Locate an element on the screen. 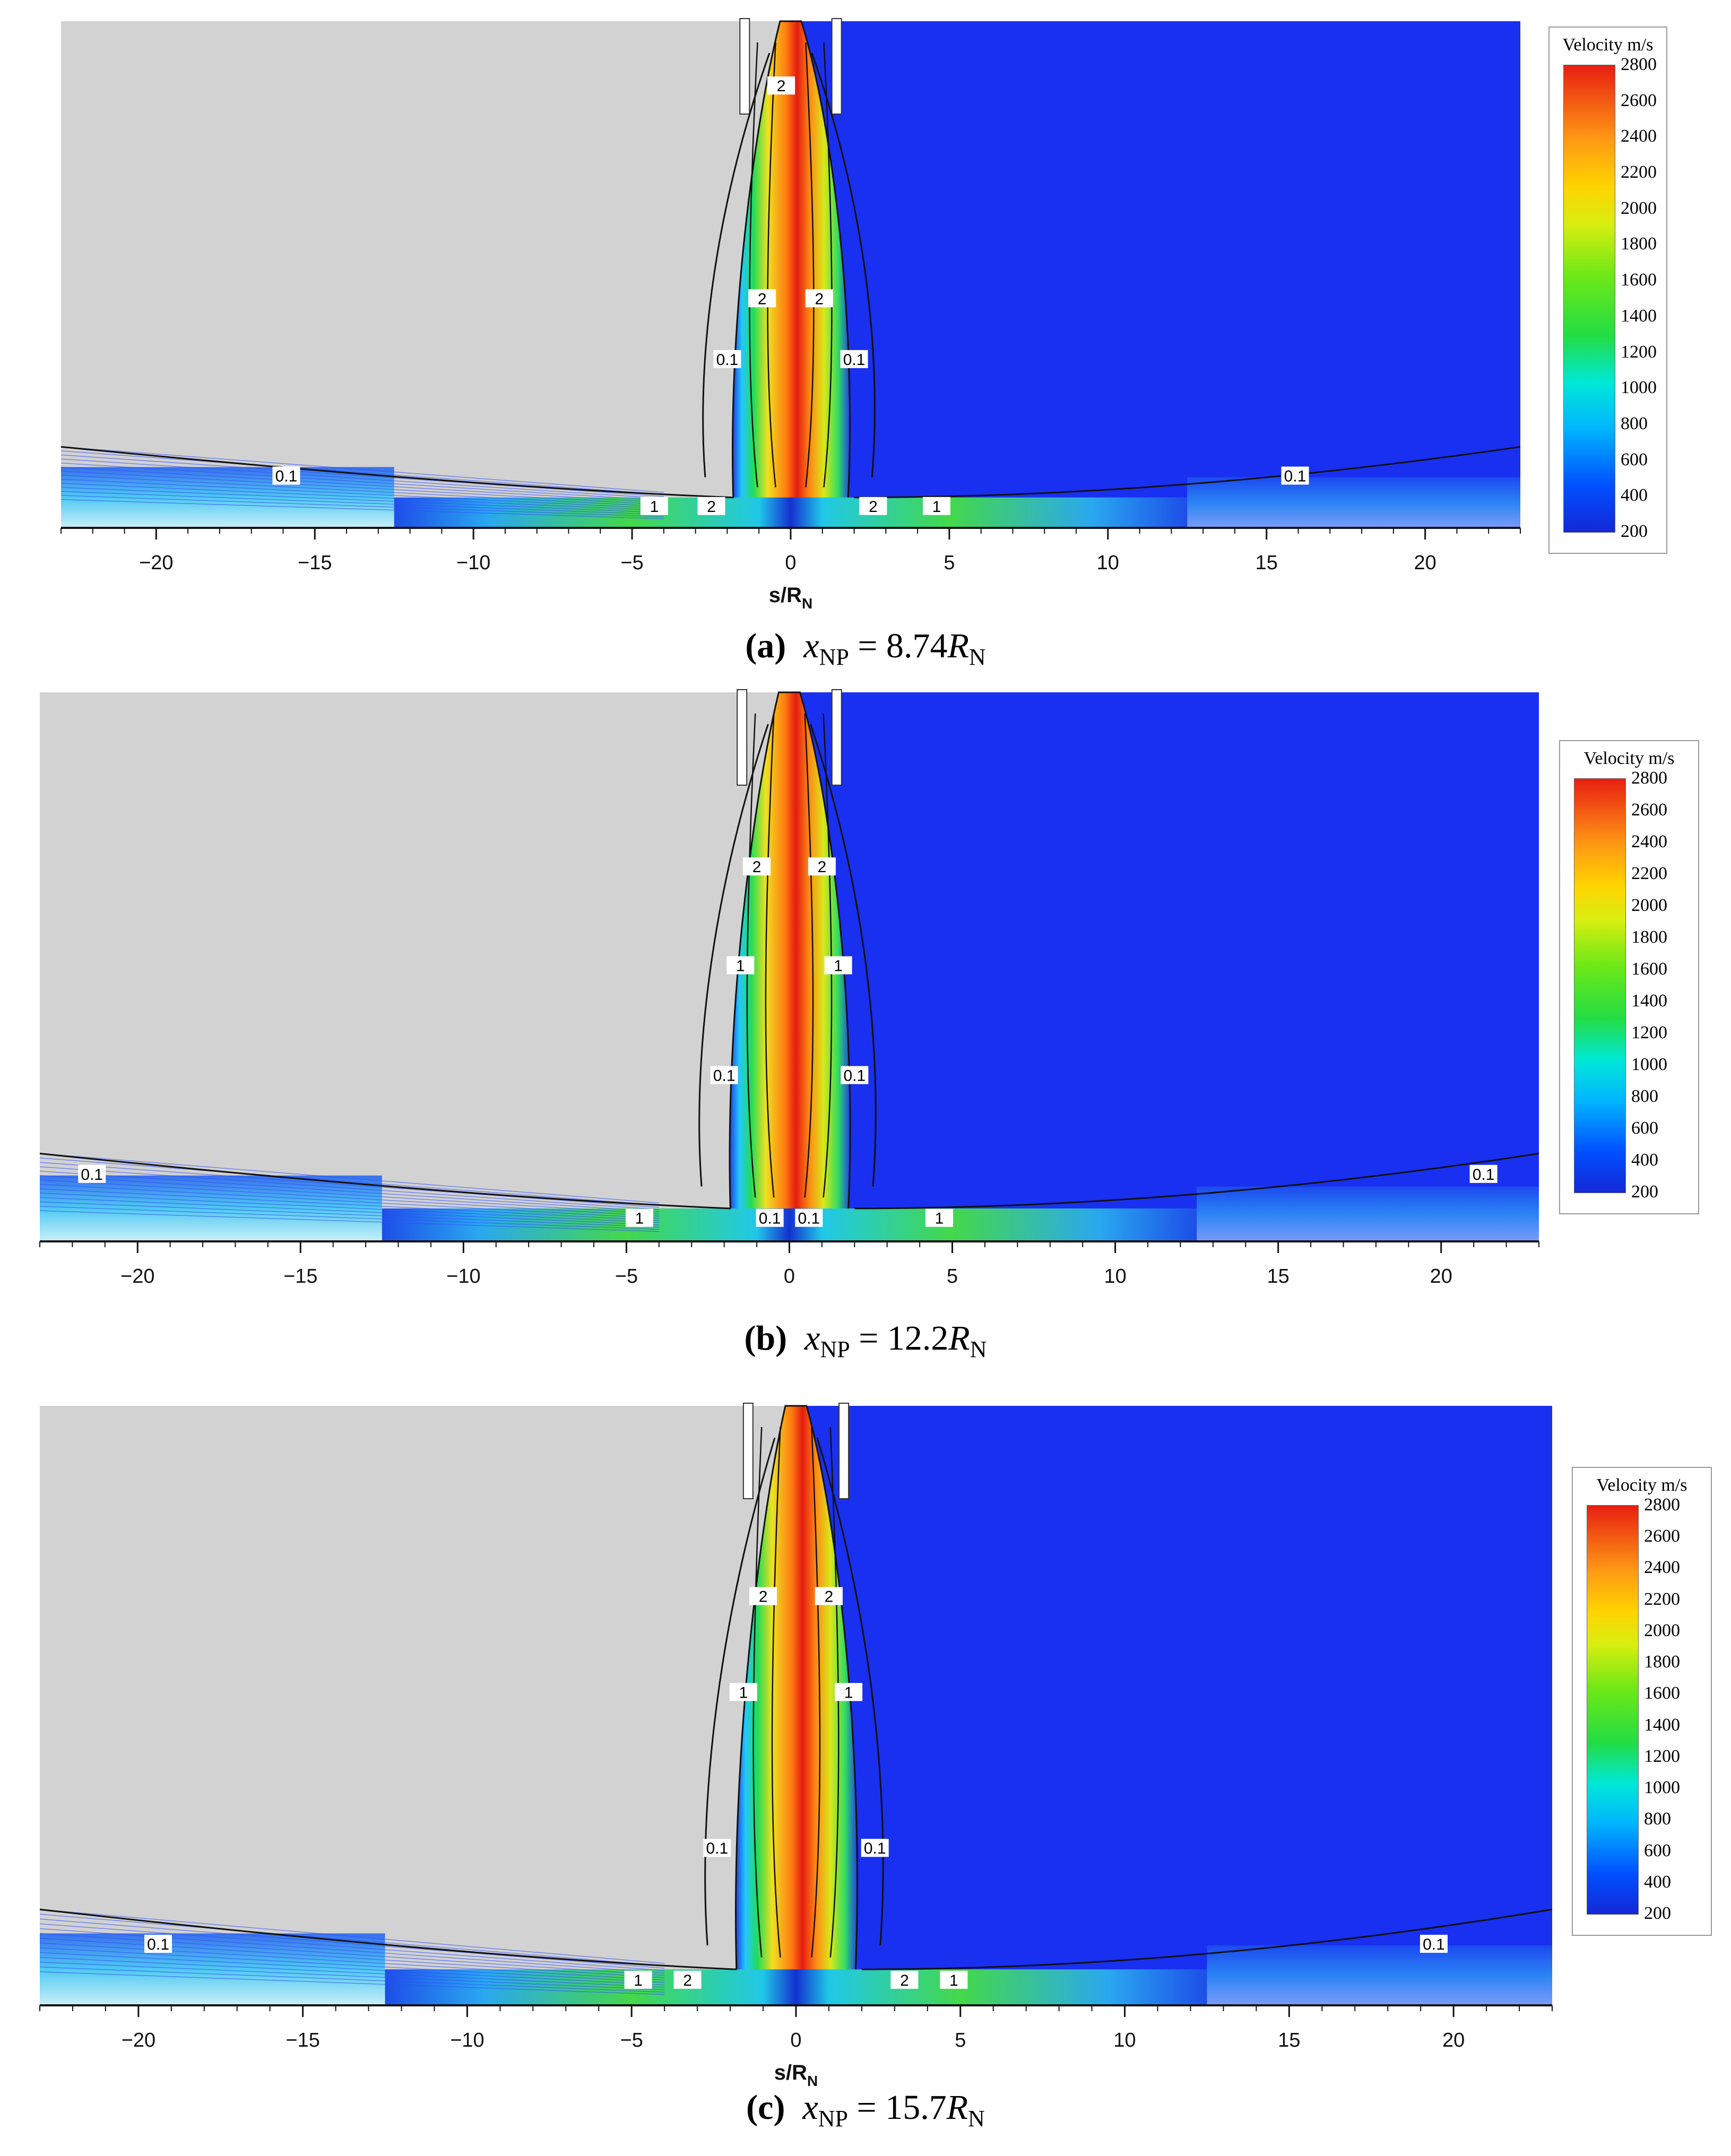 The image size is (1731, 2156). caption-variable: x is located at coordinates (811, 646).